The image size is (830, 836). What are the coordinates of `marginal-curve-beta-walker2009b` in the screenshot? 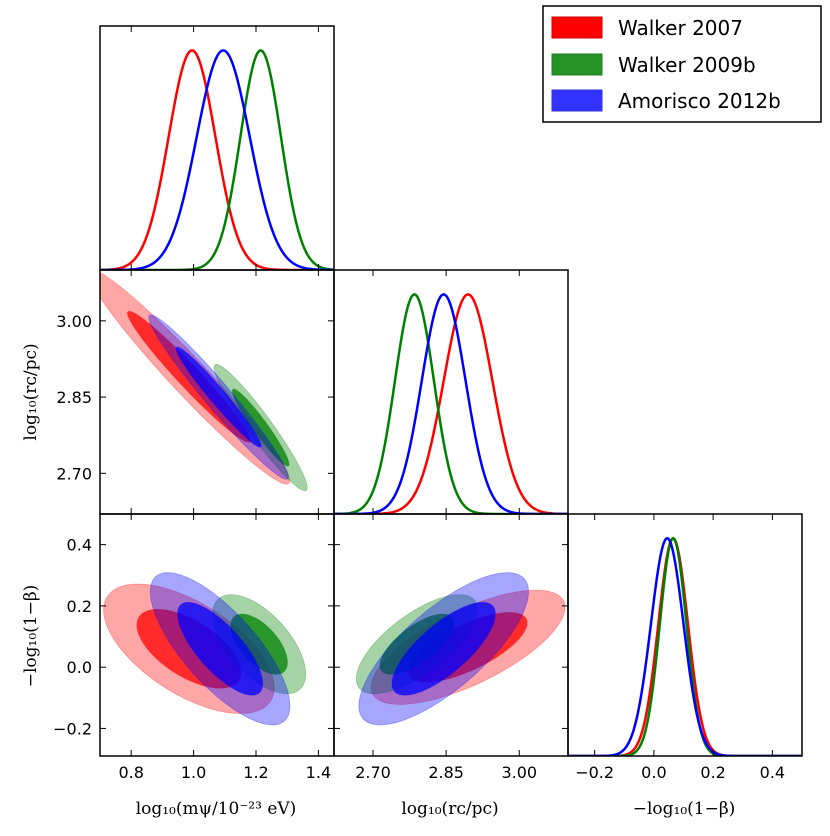 It's located at (685, 646).